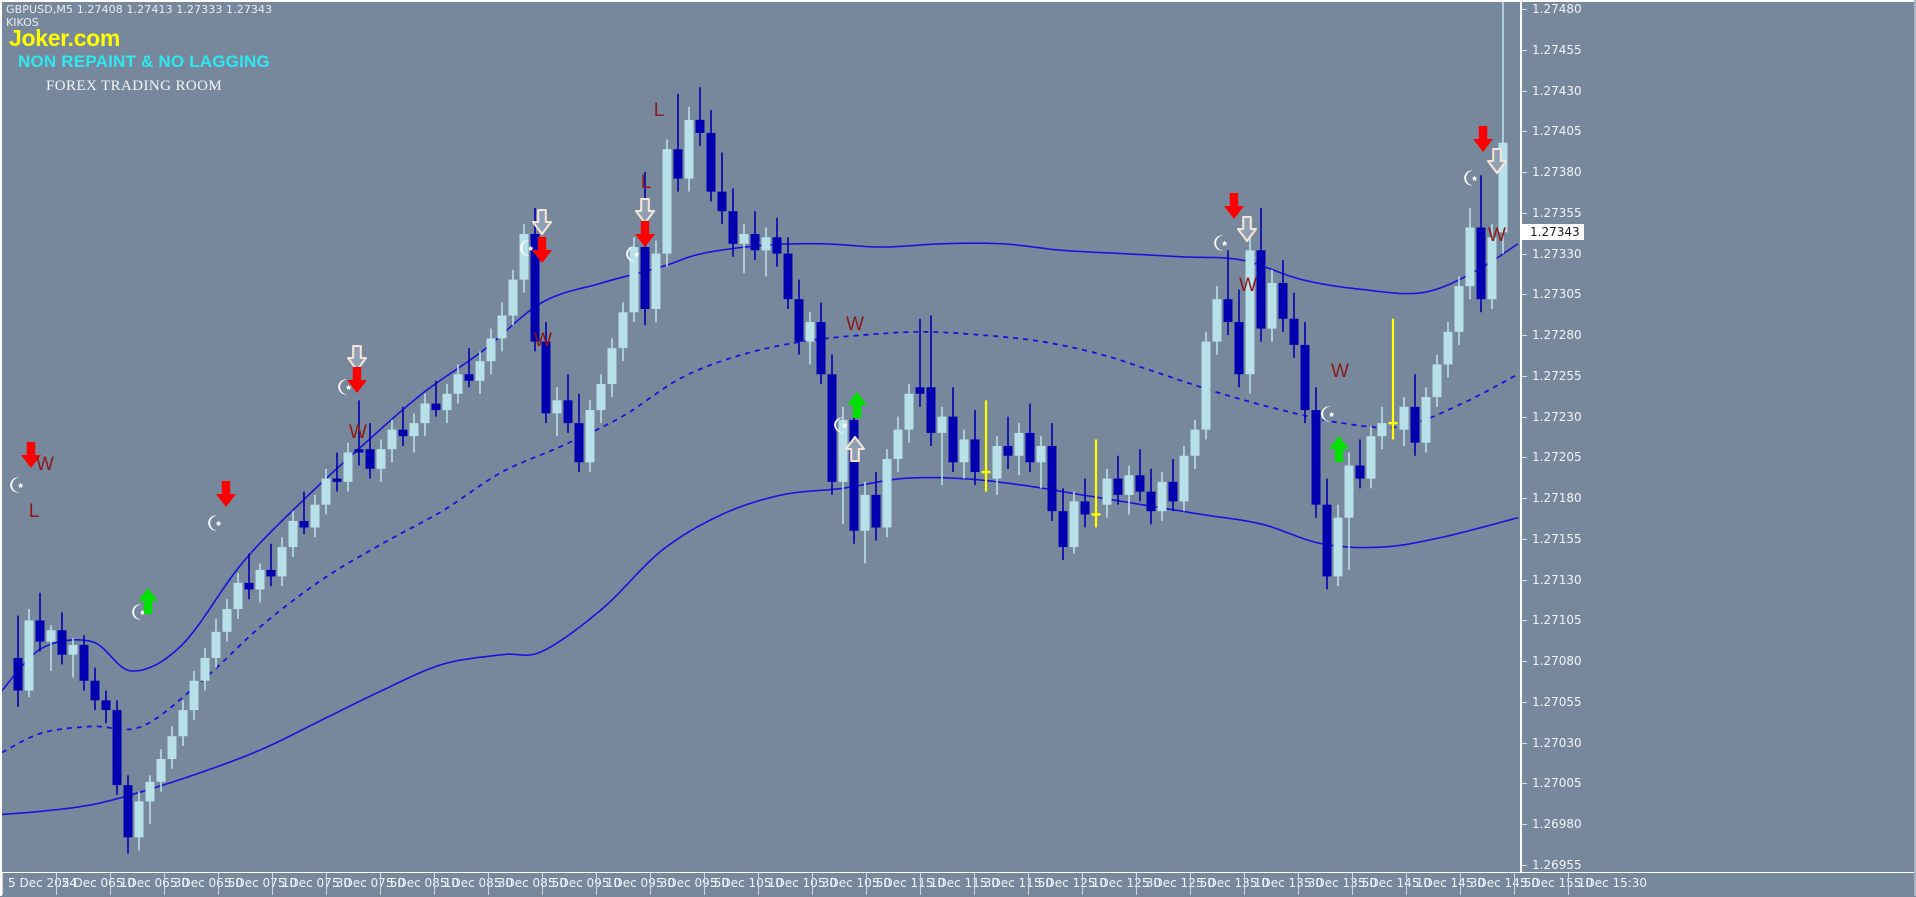 Image resolution: width=1916 pixels, height=897 pixels. What do you see at coordinates (659, 110) in the screenshot?
I see `loss-label: L` at bounding box center [659, 110].